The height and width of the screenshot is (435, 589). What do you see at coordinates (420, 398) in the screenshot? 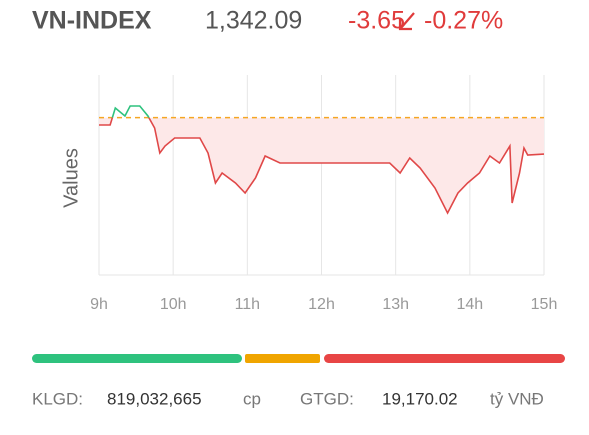
I see `value: 19,170.02` at bounding box center [420, 398].